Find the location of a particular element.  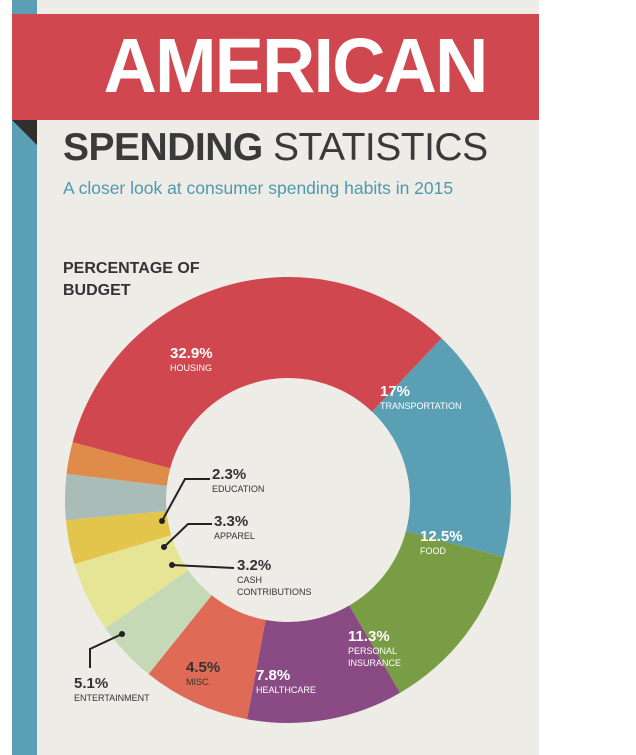

category-label-healthcare: HEALTHCARE is located at coordinates (286, 690).